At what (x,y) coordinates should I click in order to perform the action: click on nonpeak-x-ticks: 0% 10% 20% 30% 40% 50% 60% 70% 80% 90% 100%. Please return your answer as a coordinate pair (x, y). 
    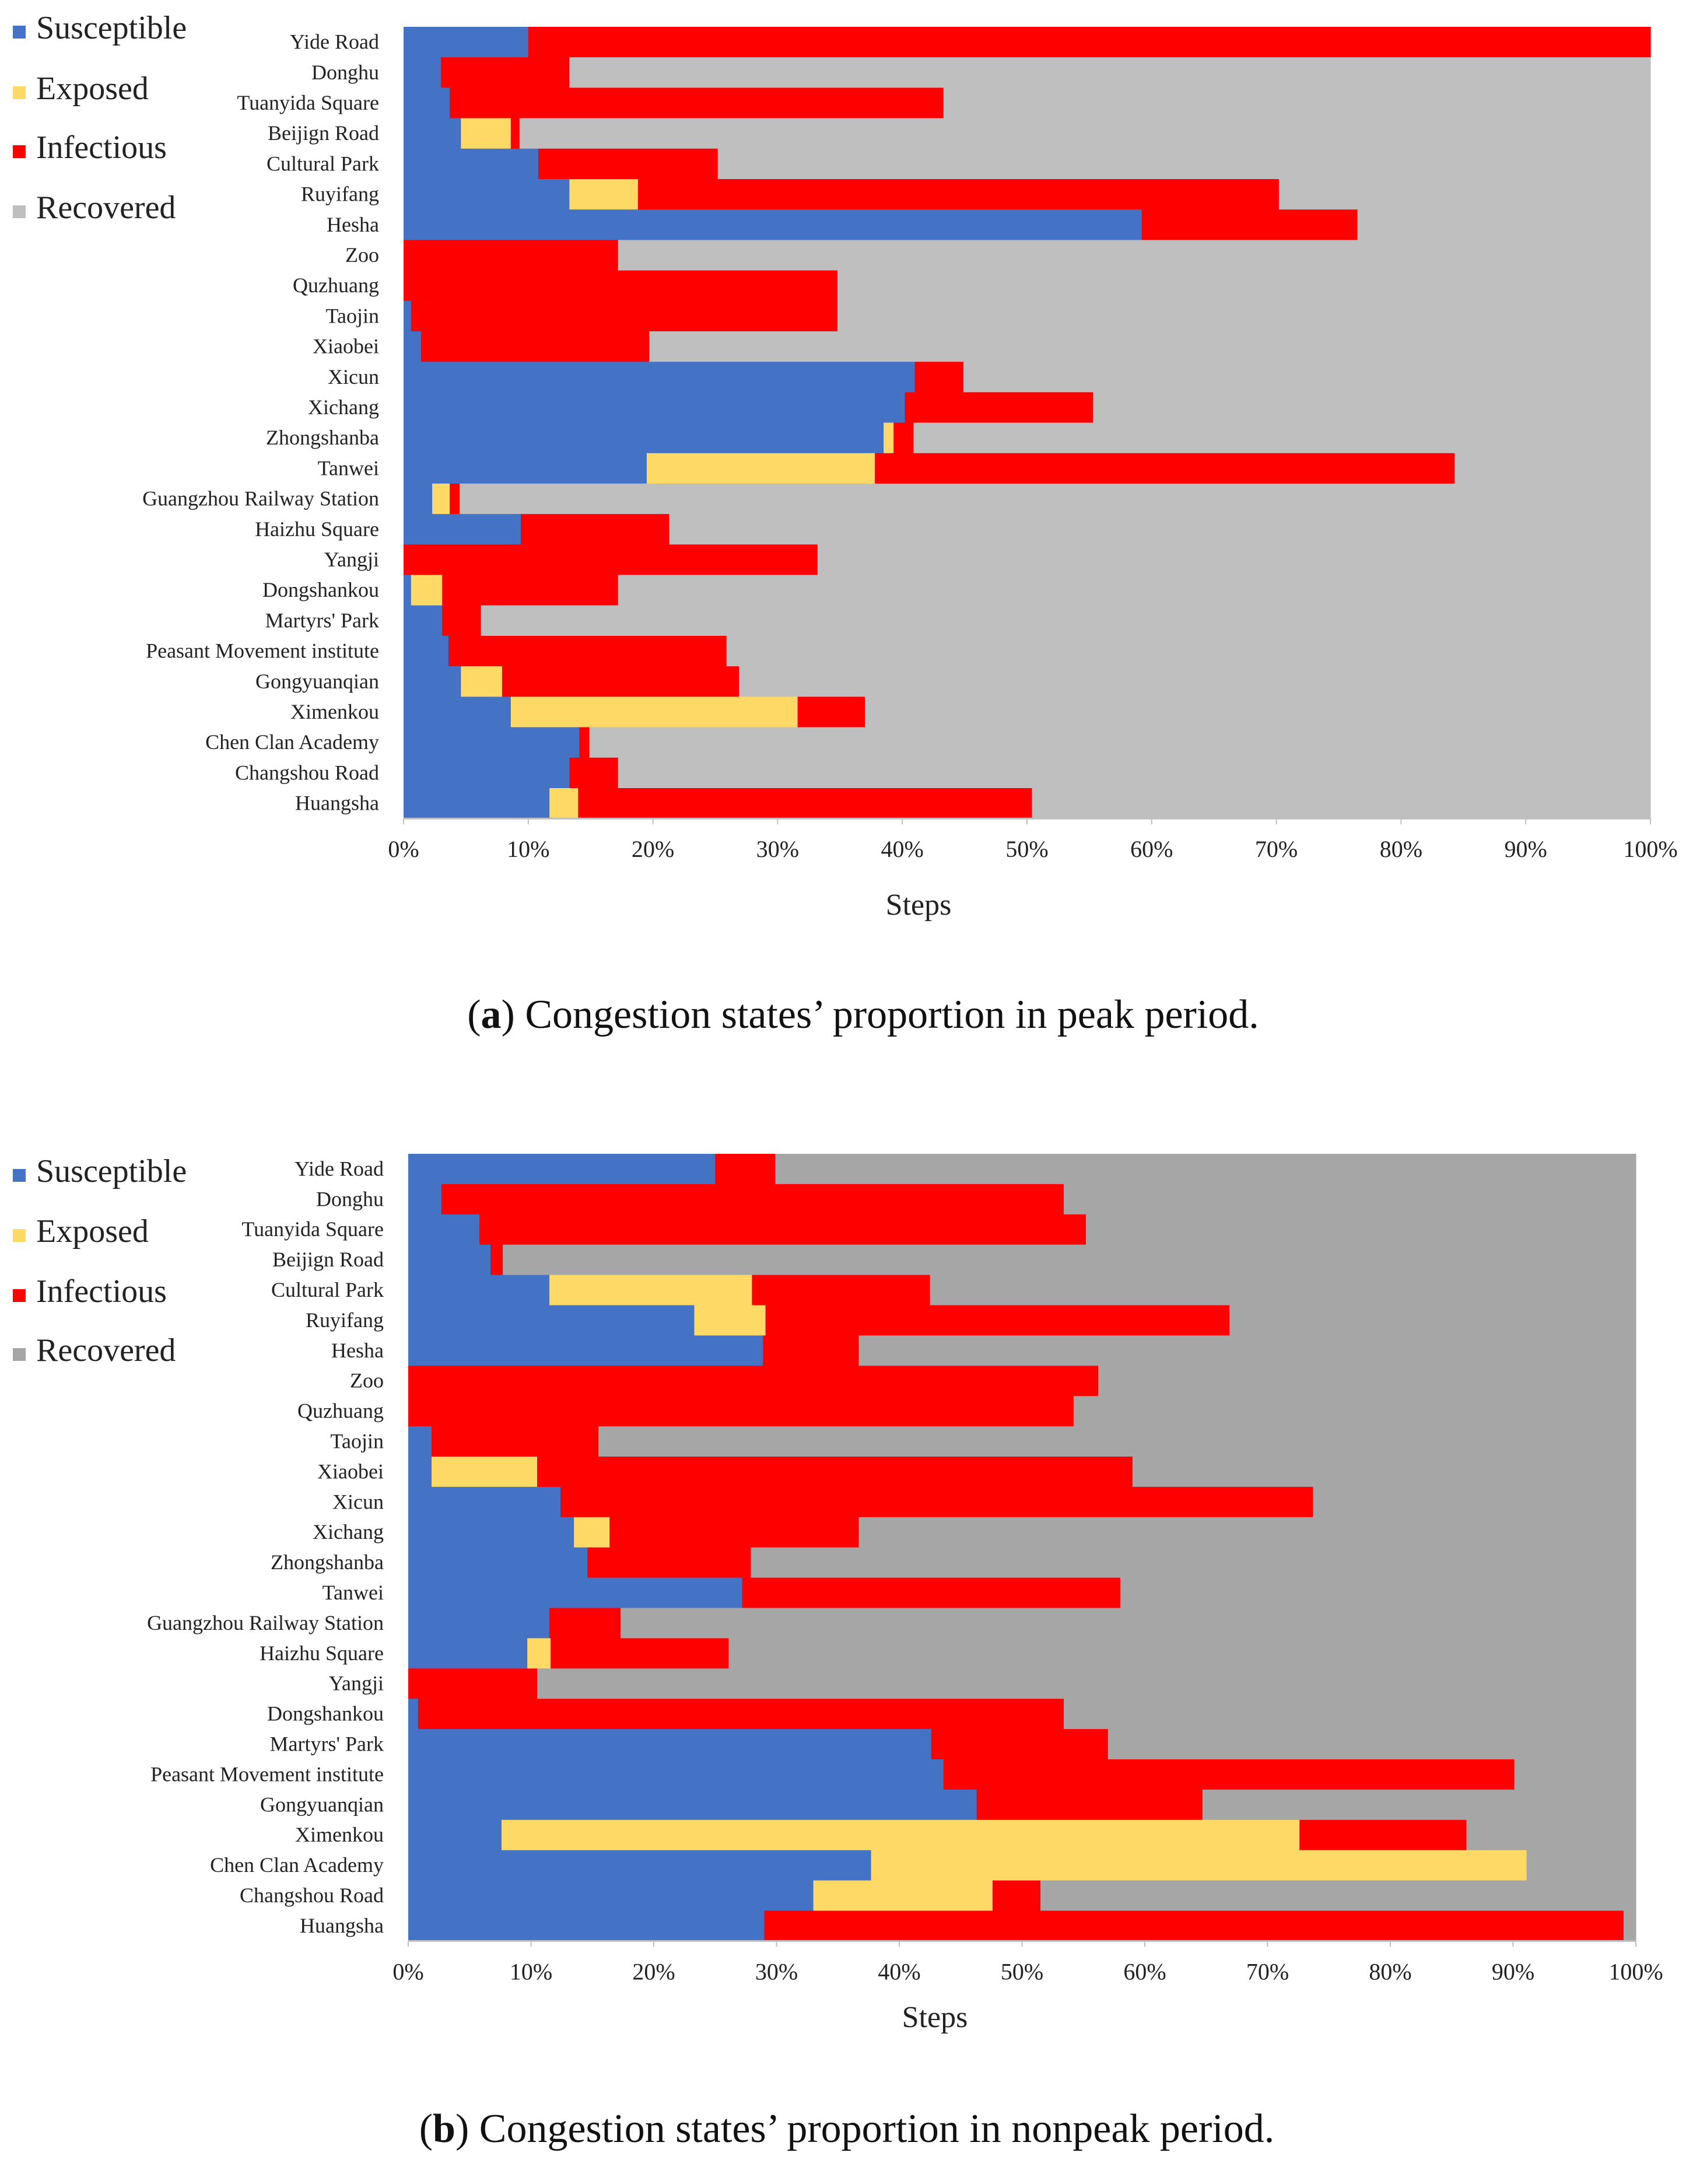
    Looking at the image, I should click on (1027, 1963).